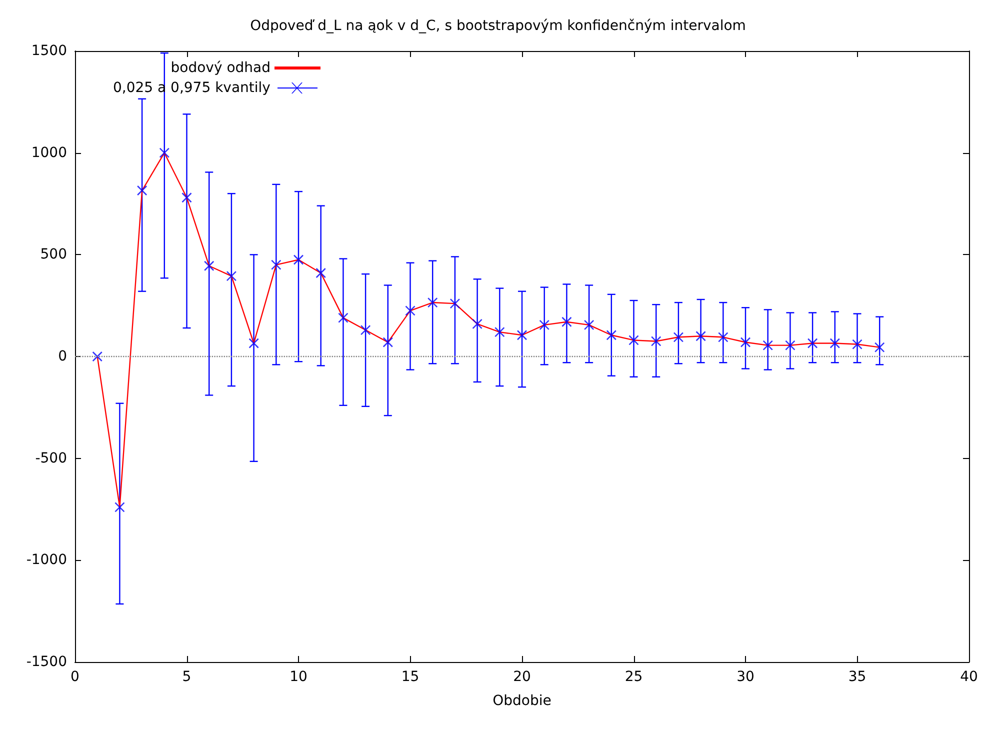 This screenshot has width=996, height=738. I want to click on y-tick-label: 0, so click(62, 356).